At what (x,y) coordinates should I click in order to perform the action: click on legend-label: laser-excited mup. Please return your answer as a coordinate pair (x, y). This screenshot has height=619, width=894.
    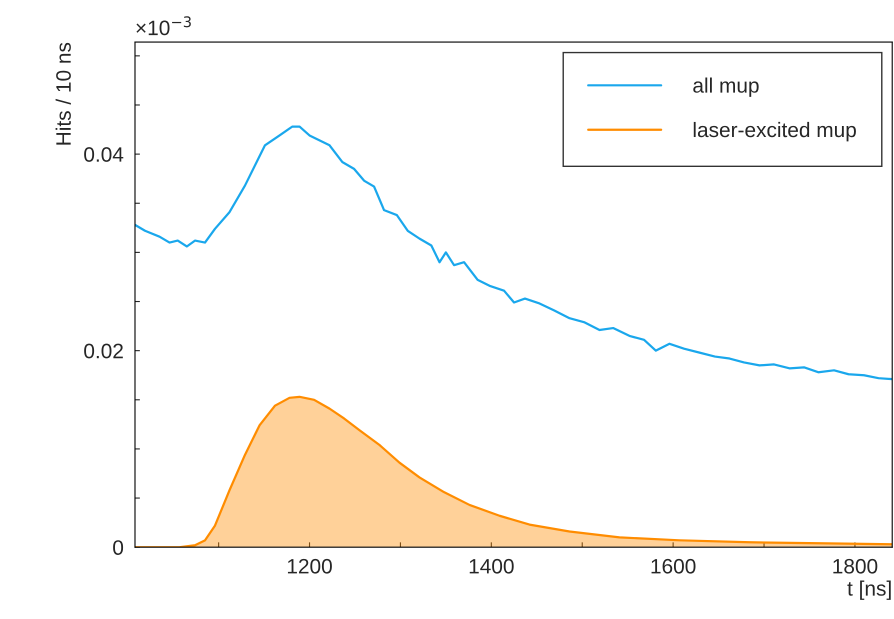
    Looking at the image, I should click on (775, 132).